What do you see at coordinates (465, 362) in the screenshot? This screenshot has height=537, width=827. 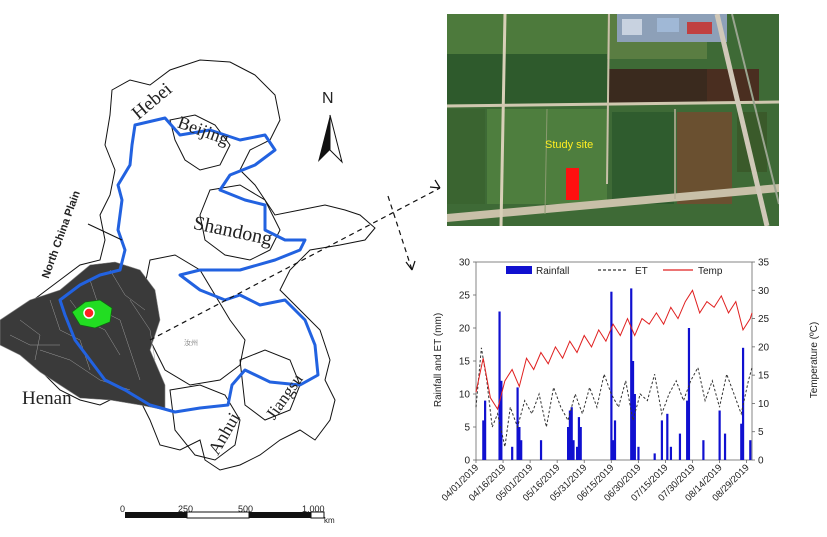 I see `y-left-tick-label: 15` at bounding box center [465, 362].